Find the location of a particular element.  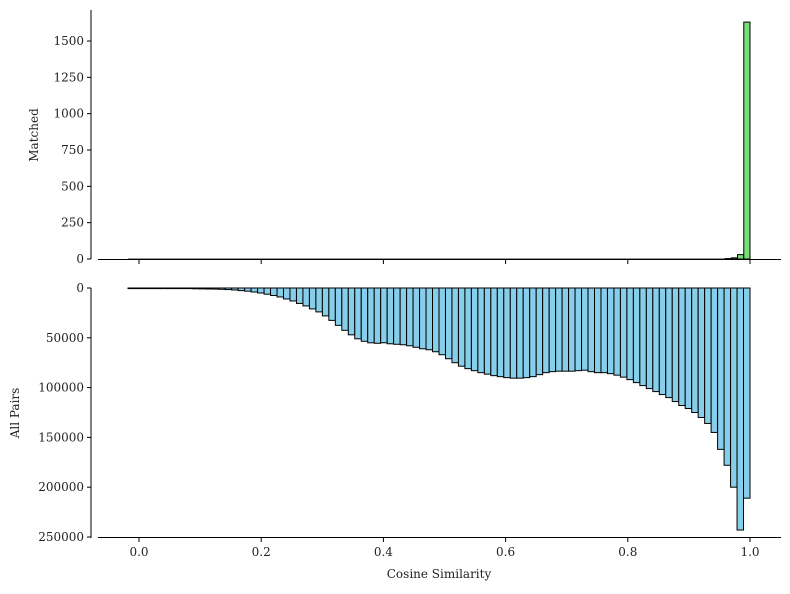

bottom-y-tick-label: 50000 is located at coordinates (65, 338).